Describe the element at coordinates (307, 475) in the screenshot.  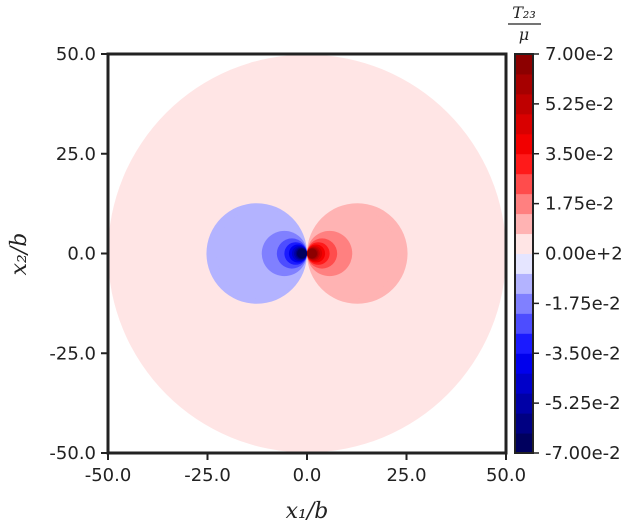
I see `x-tick-label: 0.0` at that location.